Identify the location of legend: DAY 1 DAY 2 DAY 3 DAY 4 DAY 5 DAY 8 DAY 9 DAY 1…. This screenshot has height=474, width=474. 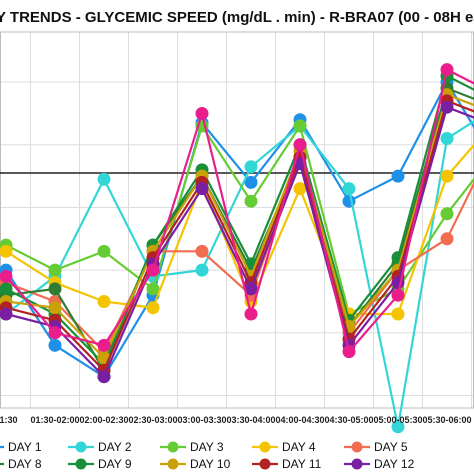
(207, 455).